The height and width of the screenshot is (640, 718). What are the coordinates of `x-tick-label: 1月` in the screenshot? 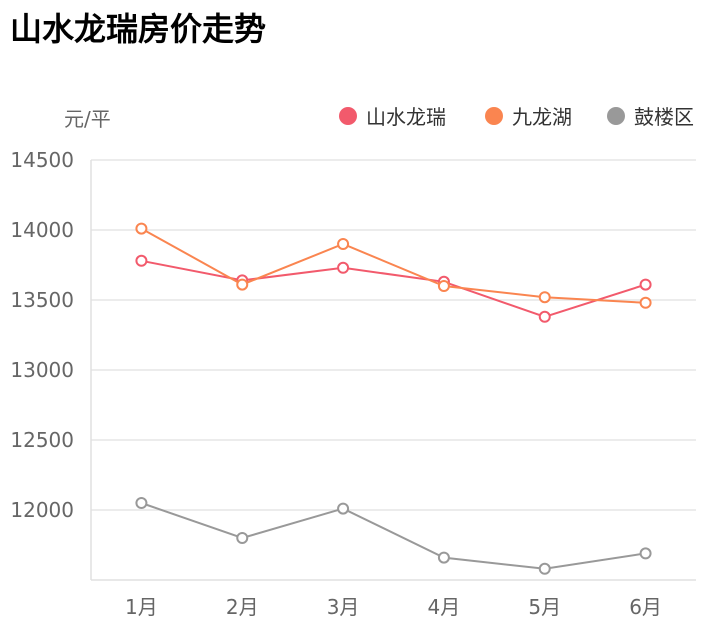 It's located at (141, 607).